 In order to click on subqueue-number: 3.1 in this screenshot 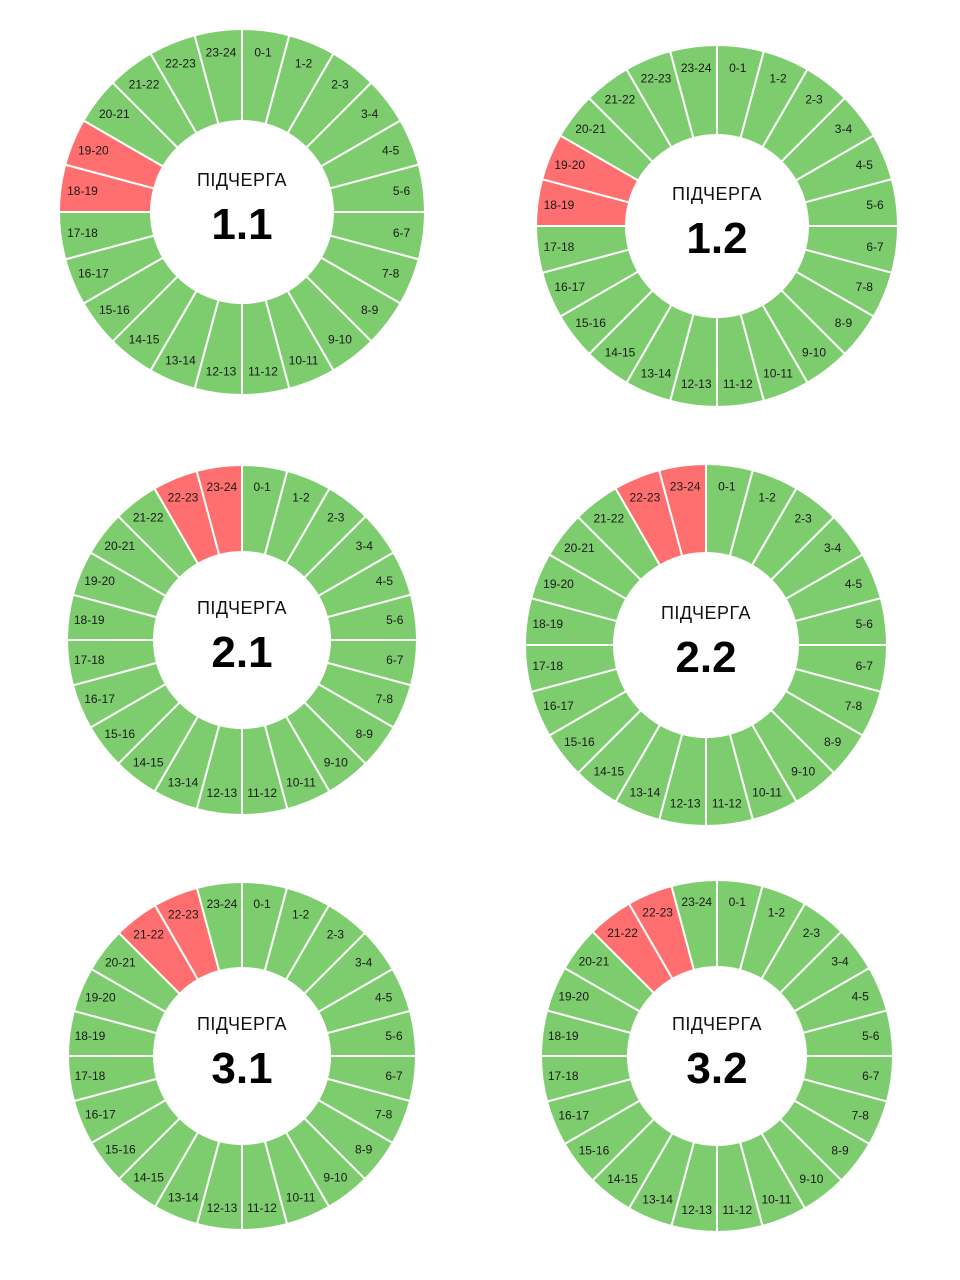, I will do `click(241, 1068)`.